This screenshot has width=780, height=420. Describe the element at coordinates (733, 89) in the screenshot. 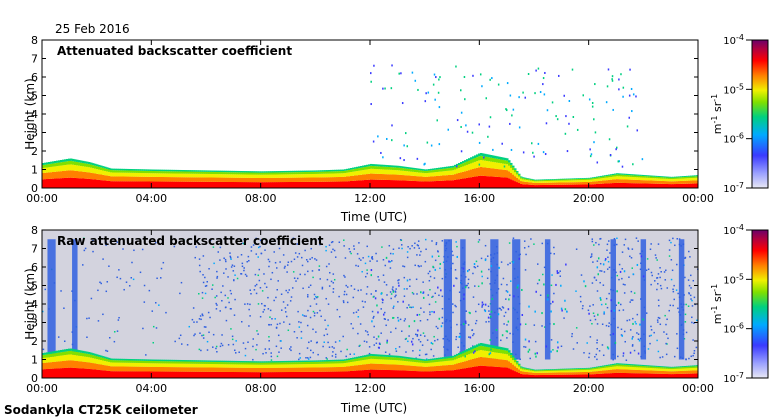

I see `colorbar-tick-label: 10-5` at that location.